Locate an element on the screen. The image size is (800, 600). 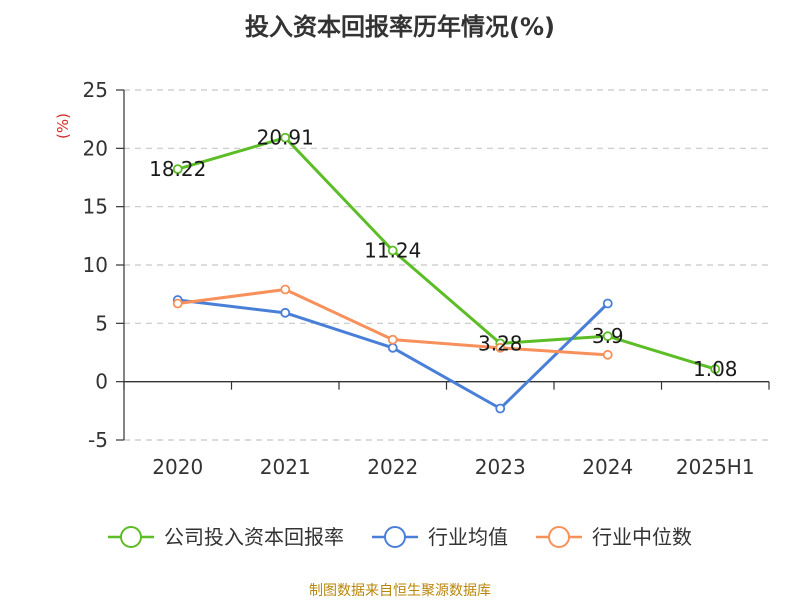
x-tick-label: 2022 is located at coordinates (392, 467).